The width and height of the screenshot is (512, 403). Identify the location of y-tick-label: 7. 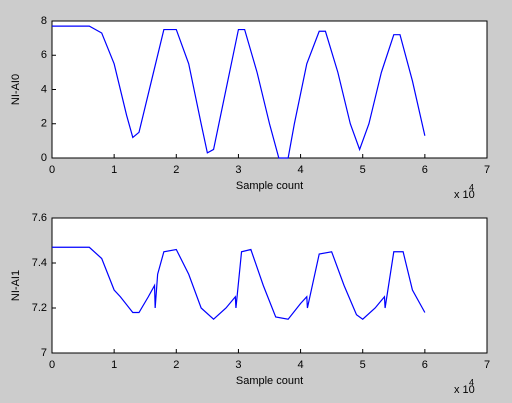
(44, 353).